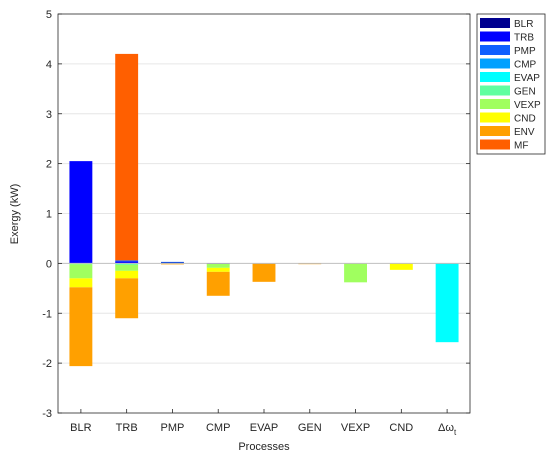 The height and width of the screenshot is (457, 550). What do you see at coordinates (47, 314) in the screenshot?
I see `y-tick-label: -1` at bounding box center [47, 314].